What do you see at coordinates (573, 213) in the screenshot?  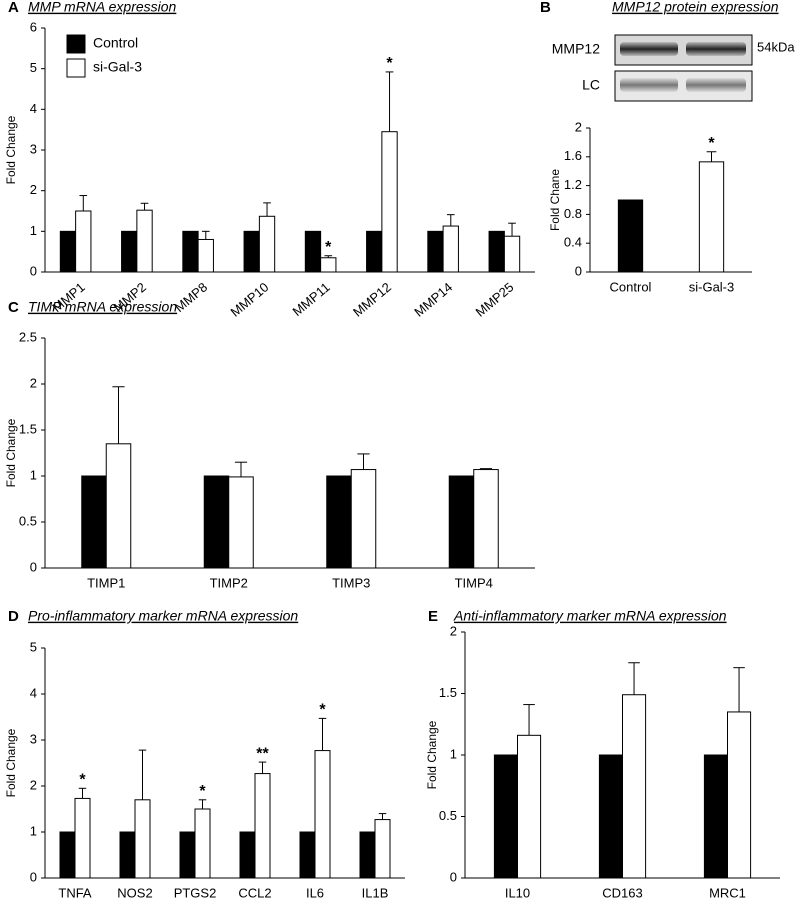 I see `y-tick-label: 0.8` at bounding box center [573, 213].